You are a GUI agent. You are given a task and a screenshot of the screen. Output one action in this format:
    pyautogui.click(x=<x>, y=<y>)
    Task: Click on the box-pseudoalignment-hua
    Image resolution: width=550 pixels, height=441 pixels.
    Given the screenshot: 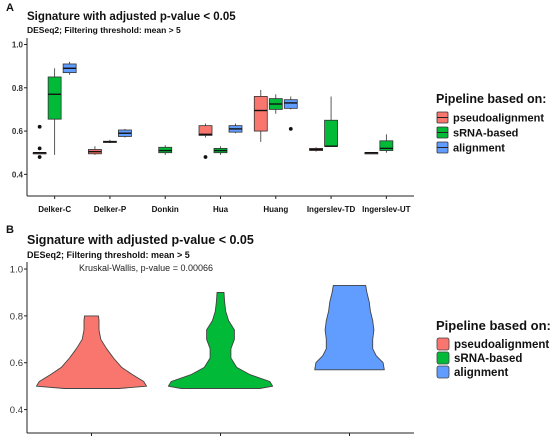 What is the action you would take?
    pyautogui.click(x=205, y=141)
    